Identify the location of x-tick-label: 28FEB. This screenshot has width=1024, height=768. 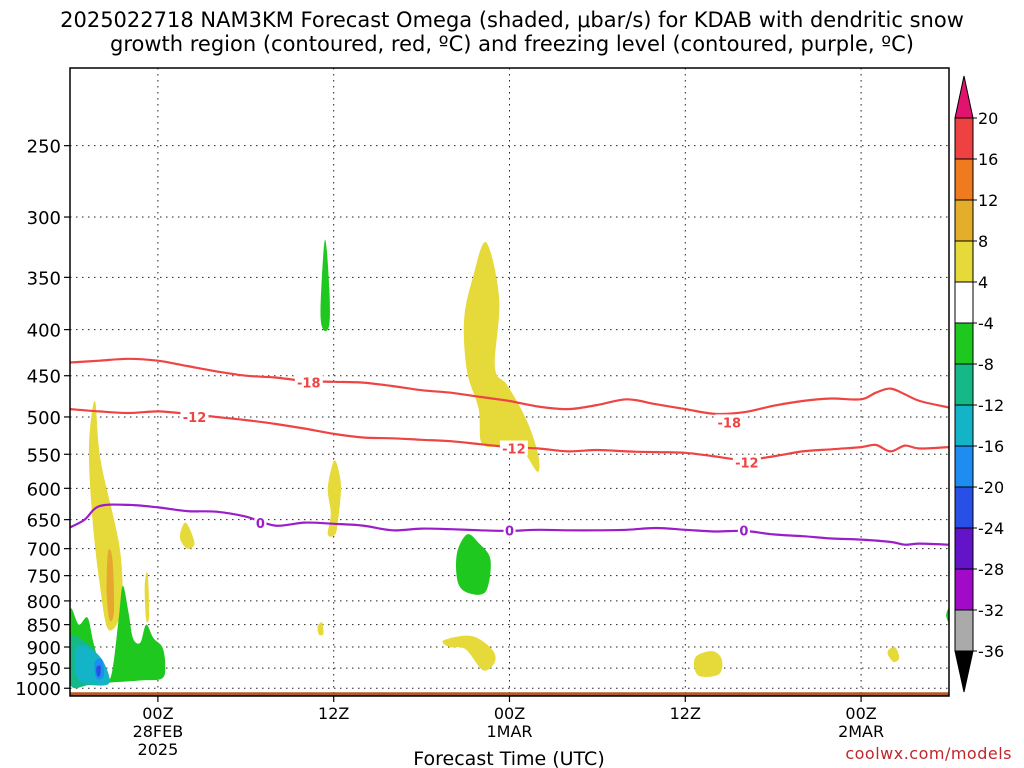
(158, 731).